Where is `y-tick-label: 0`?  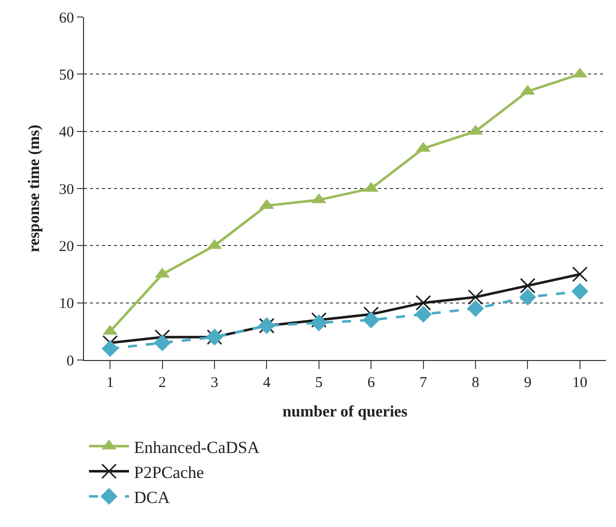
y-tick-label: 0 is located at coordinates (70, 361).